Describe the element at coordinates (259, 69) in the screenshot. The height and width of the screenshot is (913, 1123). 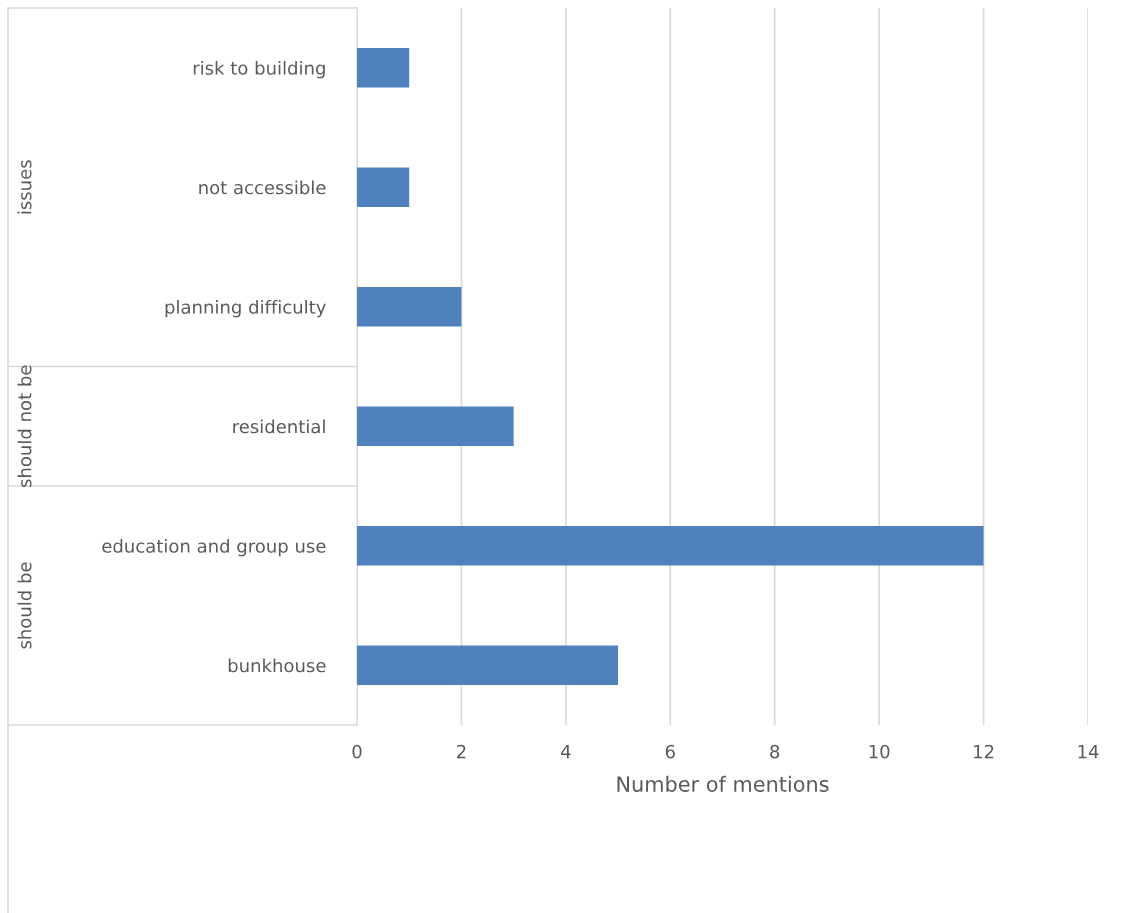
I see `y-tick-label: risk to building` at that location.